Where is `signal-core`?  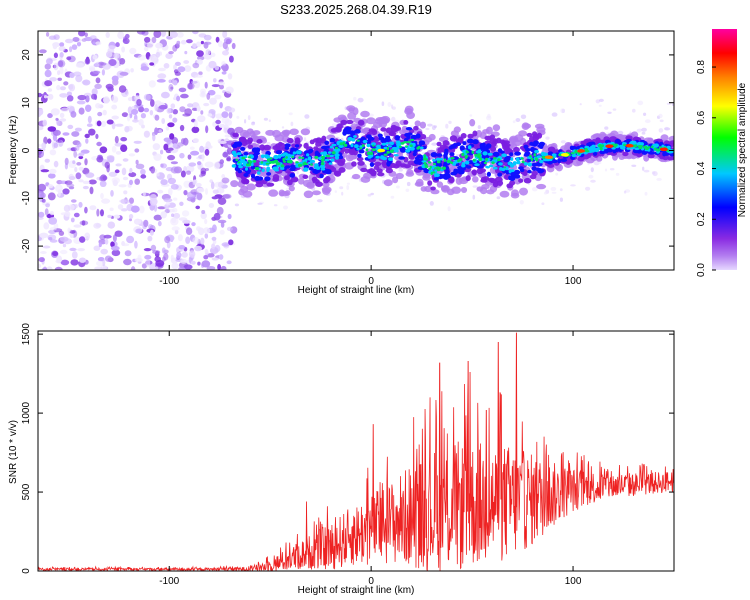 signal-core is located at coordinates (581, 151).